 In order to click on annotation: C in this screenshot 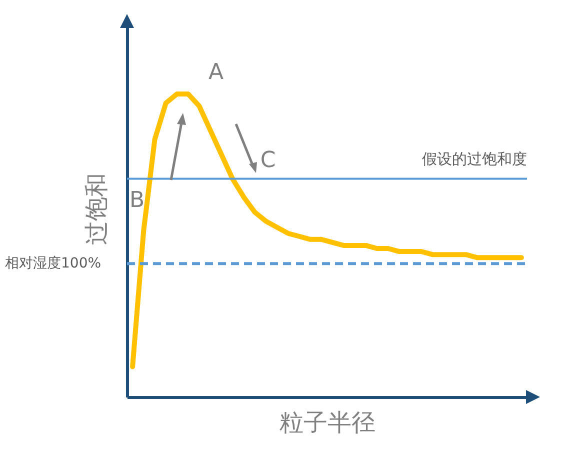, I will do `click(268, 160)`.